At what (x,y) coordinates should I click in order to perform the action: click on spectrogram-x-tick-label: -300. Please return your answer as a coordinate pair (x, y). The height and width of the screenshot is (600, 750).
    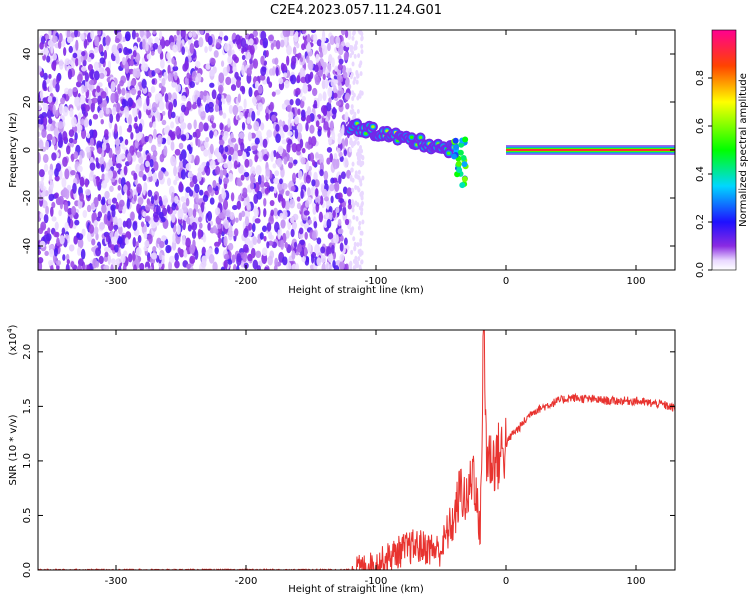
    Looking at the image, I should click on (116, 281).